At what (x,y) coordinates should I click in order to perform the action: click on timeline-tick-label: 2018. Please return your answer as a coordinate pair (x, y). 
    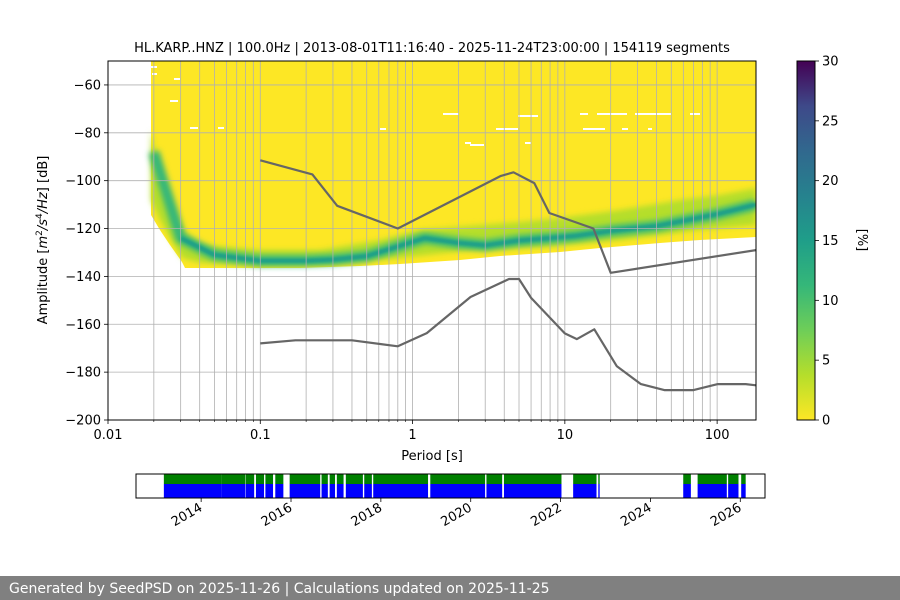
    Looking at the image, I should click on (367, 515).